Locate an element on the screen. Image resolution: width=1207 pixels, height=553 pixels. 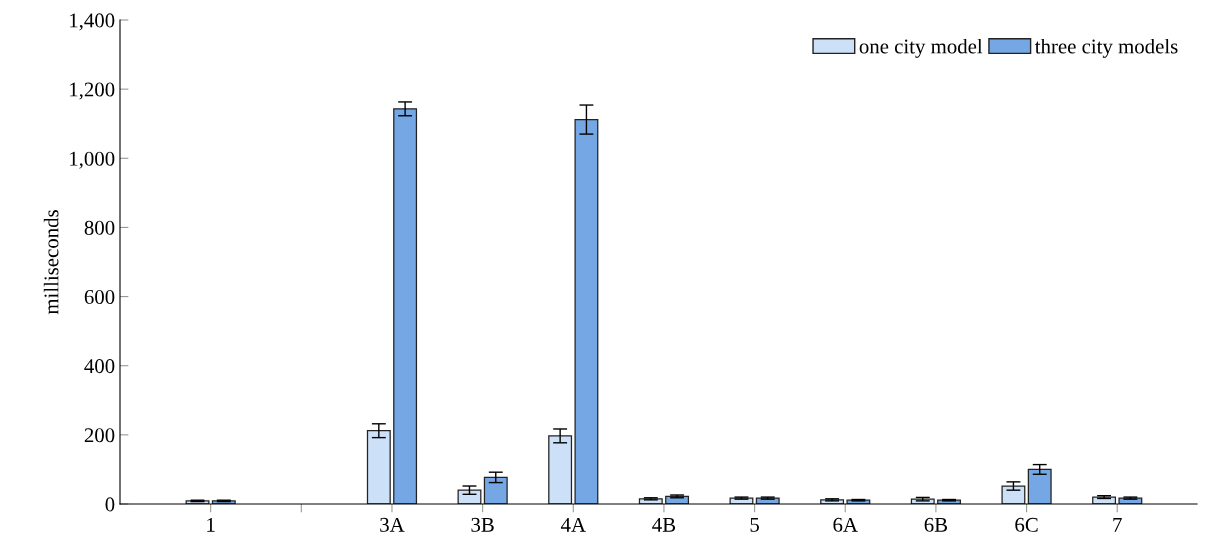
x-tick-label: 5 is located at coordinates (754, 525).